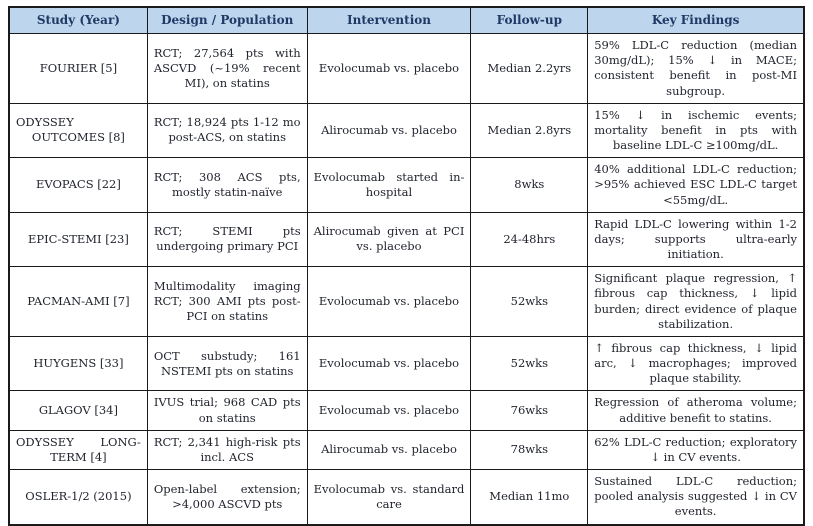 The height and width of the screenshot is (526, 813). What do you see at coordinates (227, 185) in the screenshot?
I see `design-cell: RCT; 308 ACS pts, mostly statin-naïve` at bounding box center [227, 185].